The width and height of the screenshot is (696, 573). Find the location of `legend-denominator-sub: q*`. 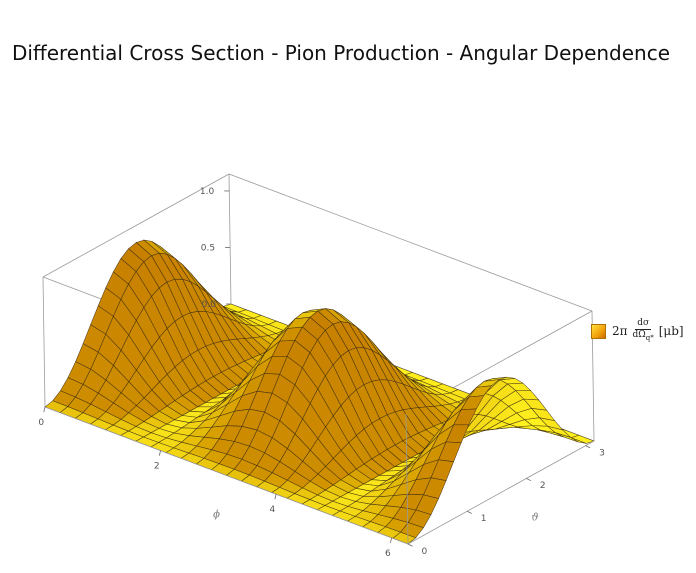

legend-denominator-sub: q* is located at coordinates (649, 337).